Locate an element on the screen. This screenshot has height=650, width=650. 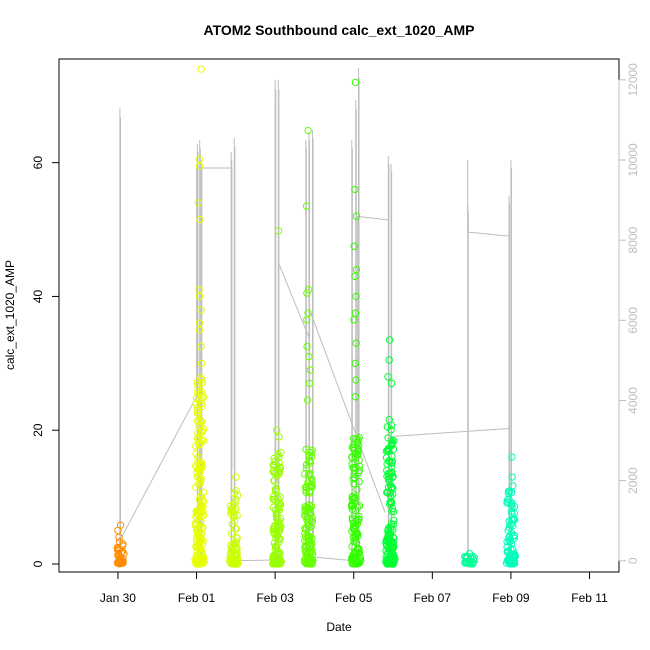
y-tick-label: 20 is located at coordinates (38, 430).